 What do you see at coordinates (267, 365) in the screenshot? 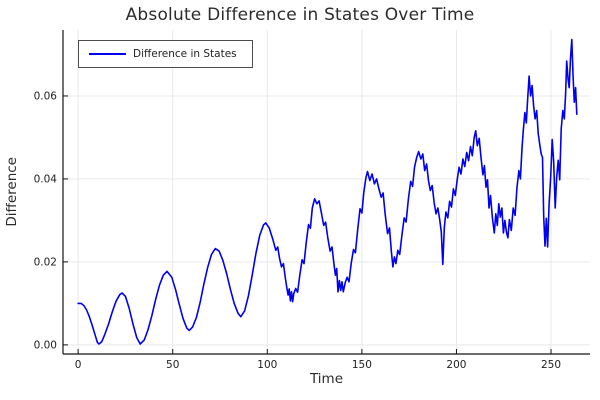
I see `x-tick-label: 100` at bounding box center [267, 365].